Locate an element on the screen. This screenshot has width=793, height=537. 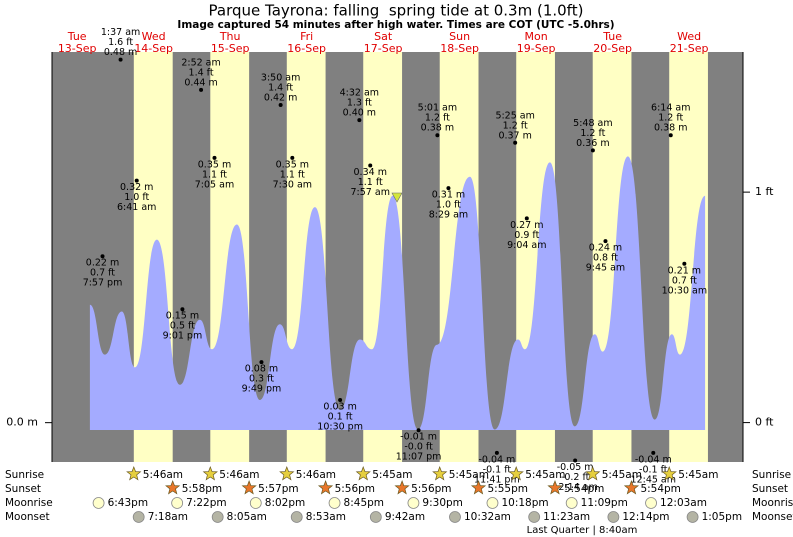
moonset-time: 7:18am is located at coordinates (168, 517).